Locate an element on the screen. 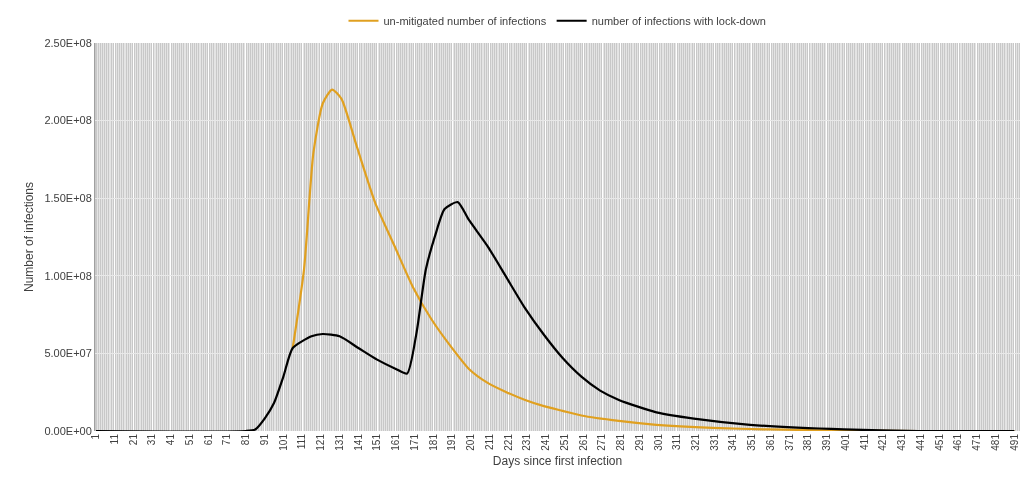  x-tick-label: 31 is located at coordinates (152, 439).